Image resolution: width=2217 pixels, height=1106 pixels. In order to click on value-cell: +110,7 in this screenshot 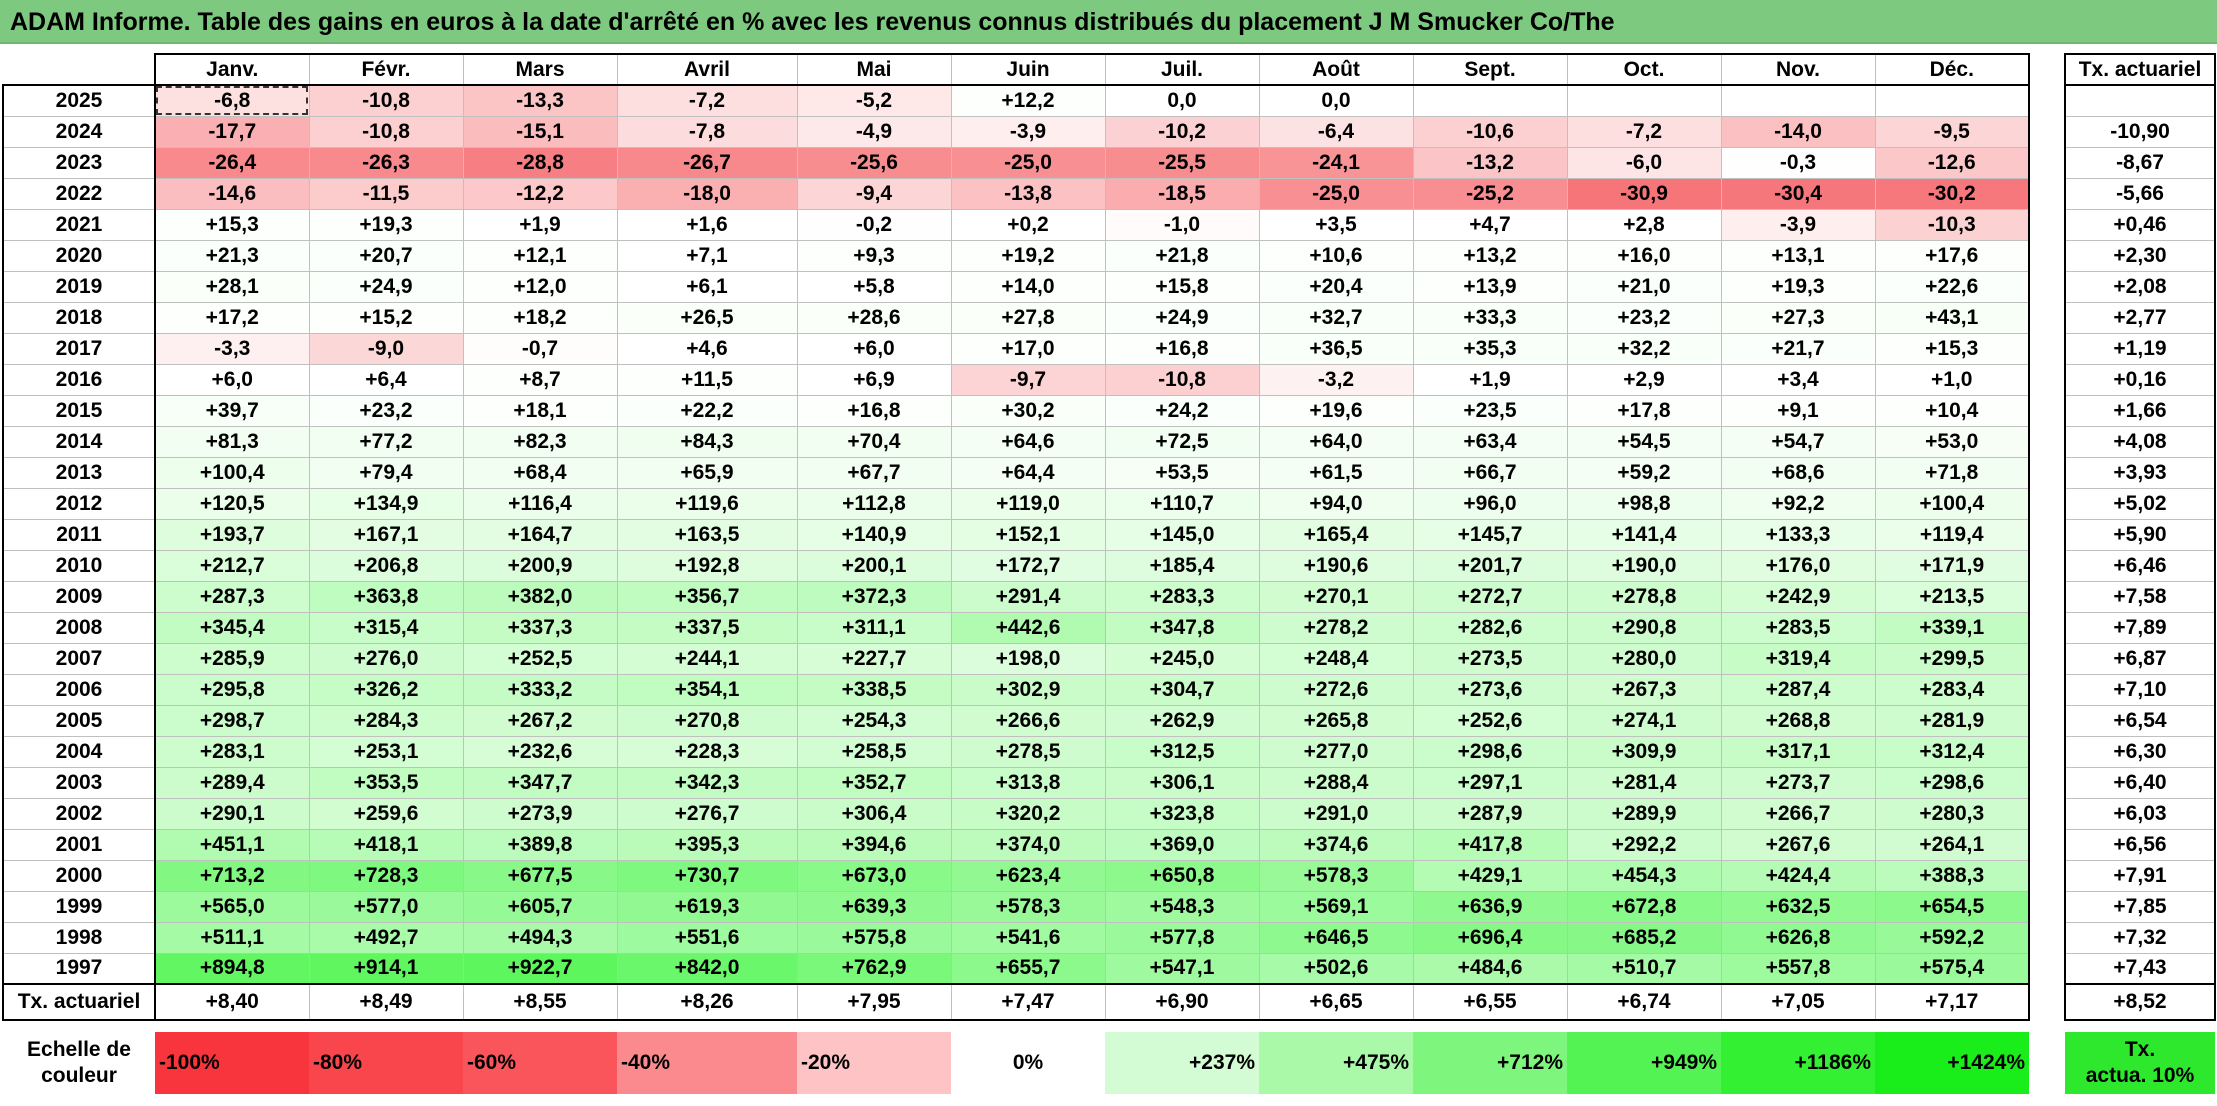, I will do `click(1182, 503)`.